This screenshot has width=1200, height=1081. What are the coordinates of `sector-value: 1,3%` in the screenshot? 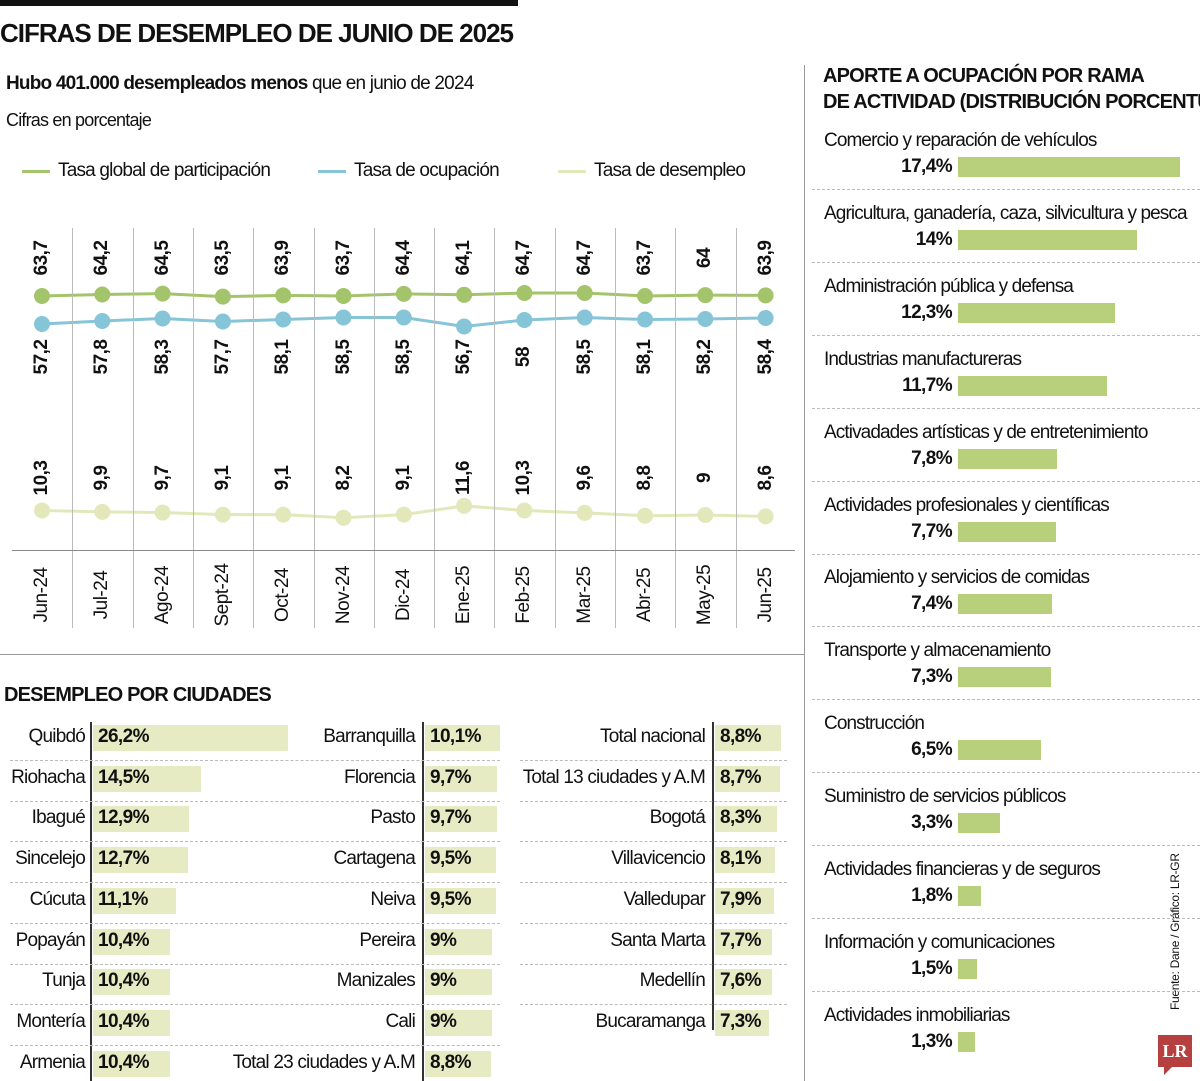 It's located at (932, 1041).